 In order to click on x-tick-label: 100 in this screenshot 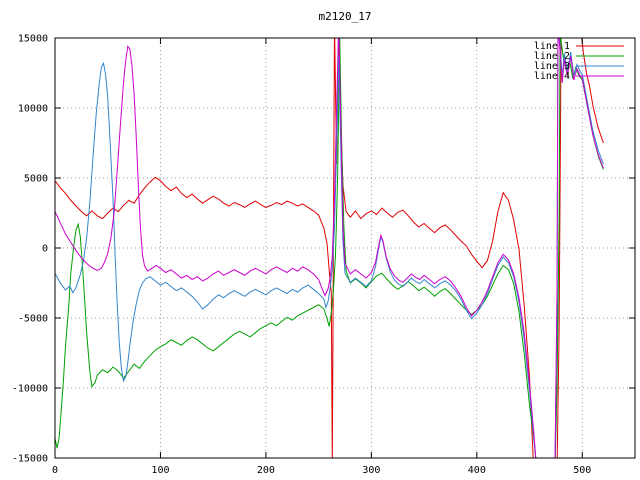, I will do `click(160, 470)`.